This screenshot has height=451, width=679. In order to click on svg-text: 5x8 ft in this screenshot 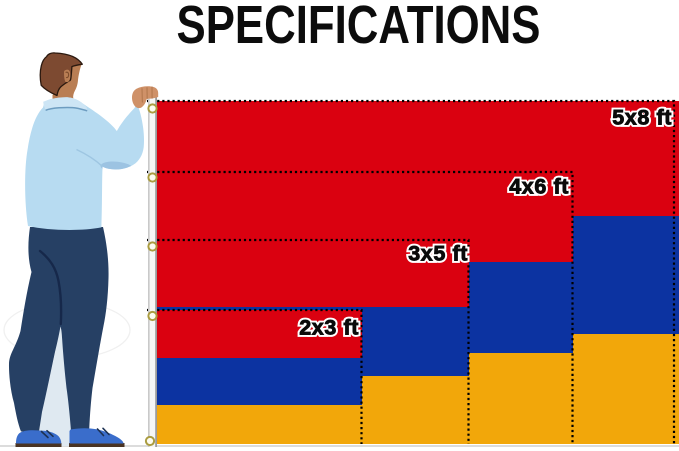, I will do `click(642, 118)`.